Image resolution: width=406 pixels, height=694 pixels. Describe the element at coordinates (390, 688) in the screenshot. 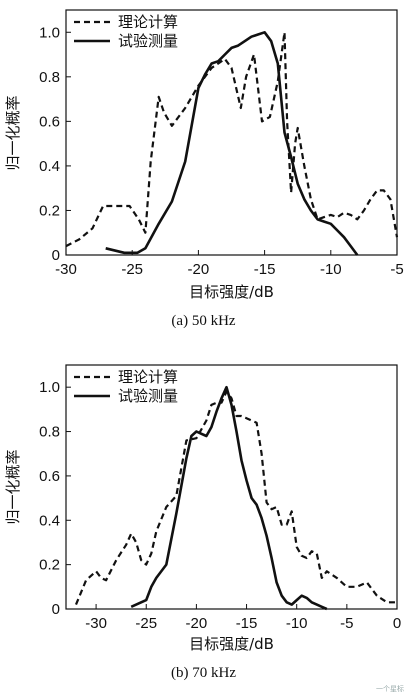

I see `watermark-text: 一个星标` at that location.